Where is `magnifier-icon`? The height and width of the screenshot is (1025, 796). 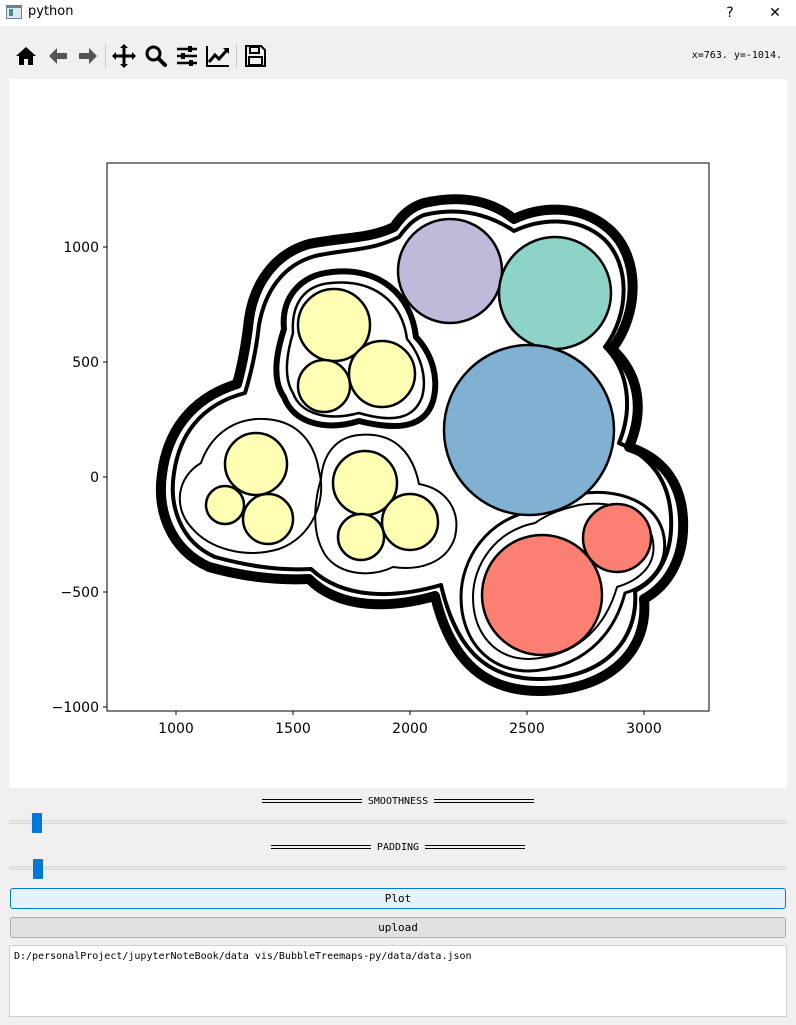
magnifier-icon is located at coordinates (156, 56).